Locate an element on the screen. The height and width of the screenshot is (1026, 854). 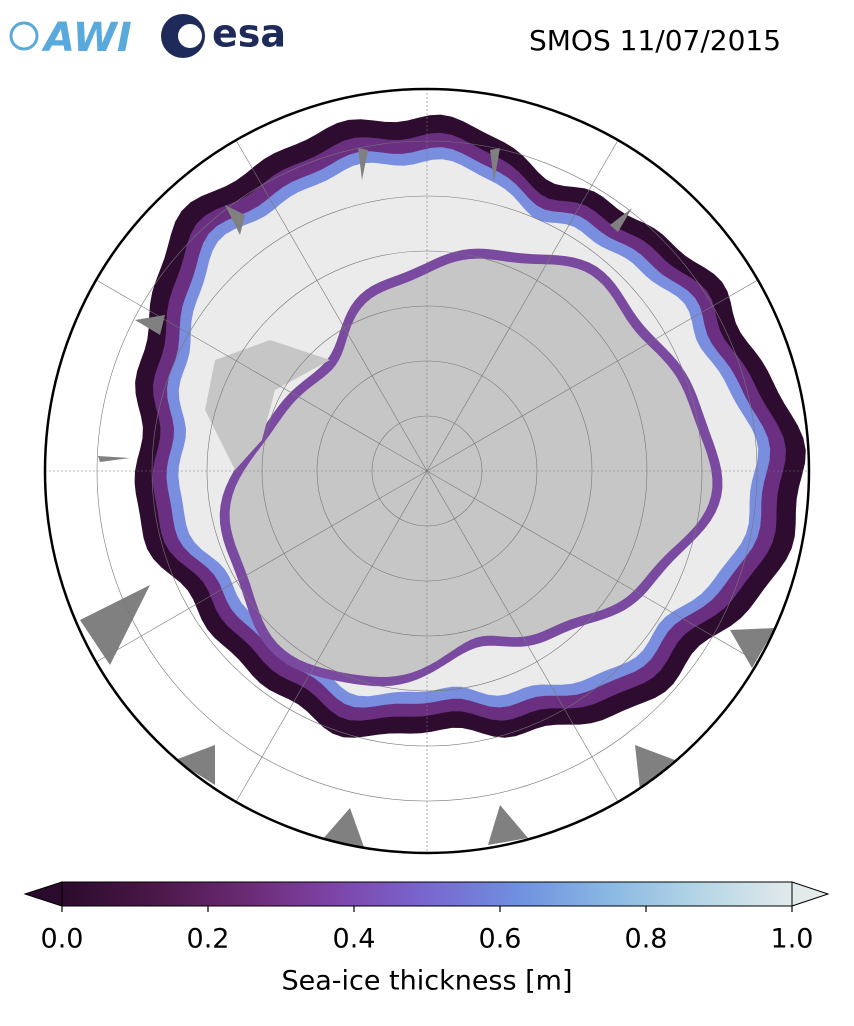
awi-icon is located at coordinates (24, 36).